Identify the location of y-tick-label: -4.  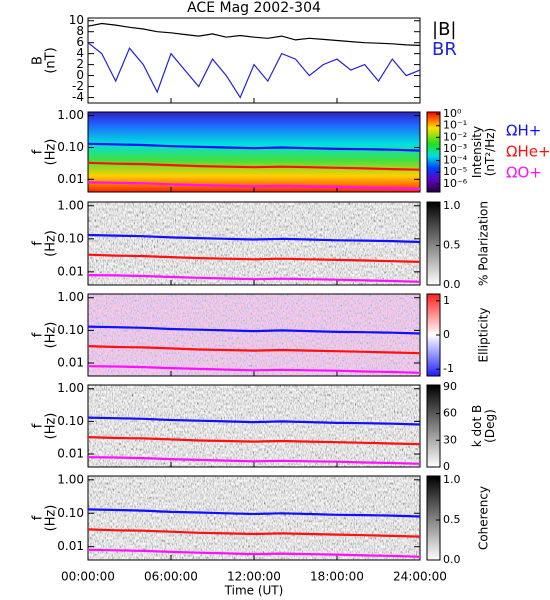
(78, 97).